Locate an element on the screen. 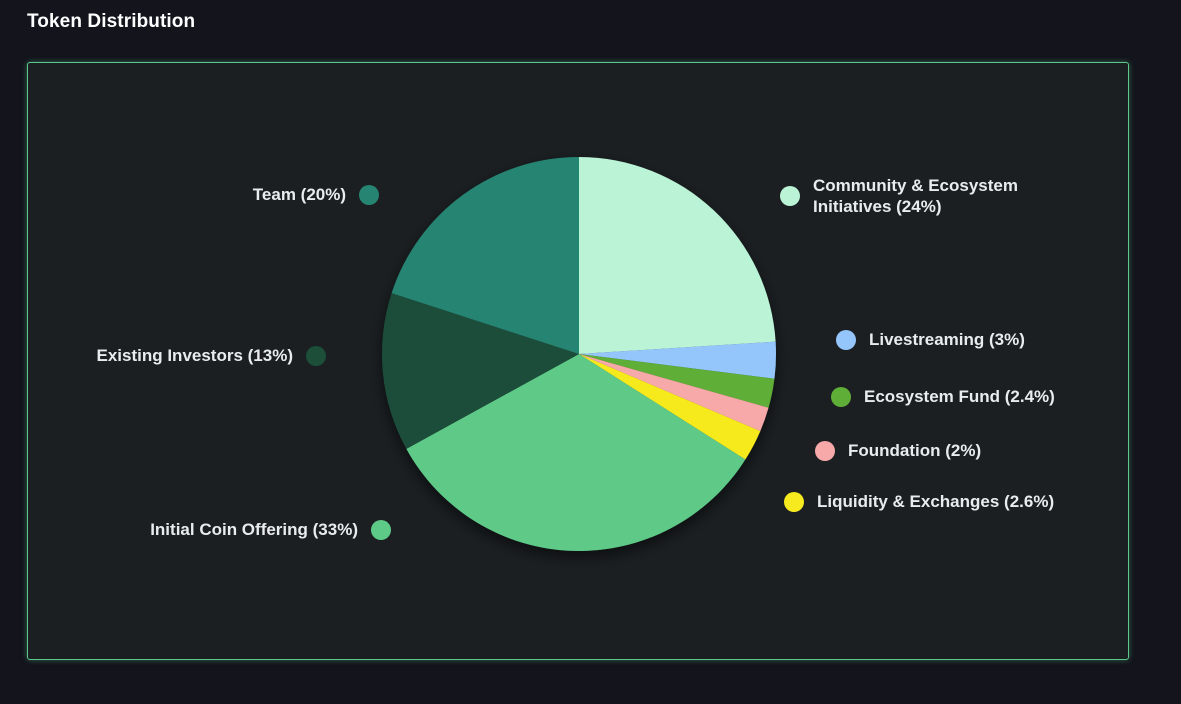  legend-dot-foundation is located at coordinates (825, 450).